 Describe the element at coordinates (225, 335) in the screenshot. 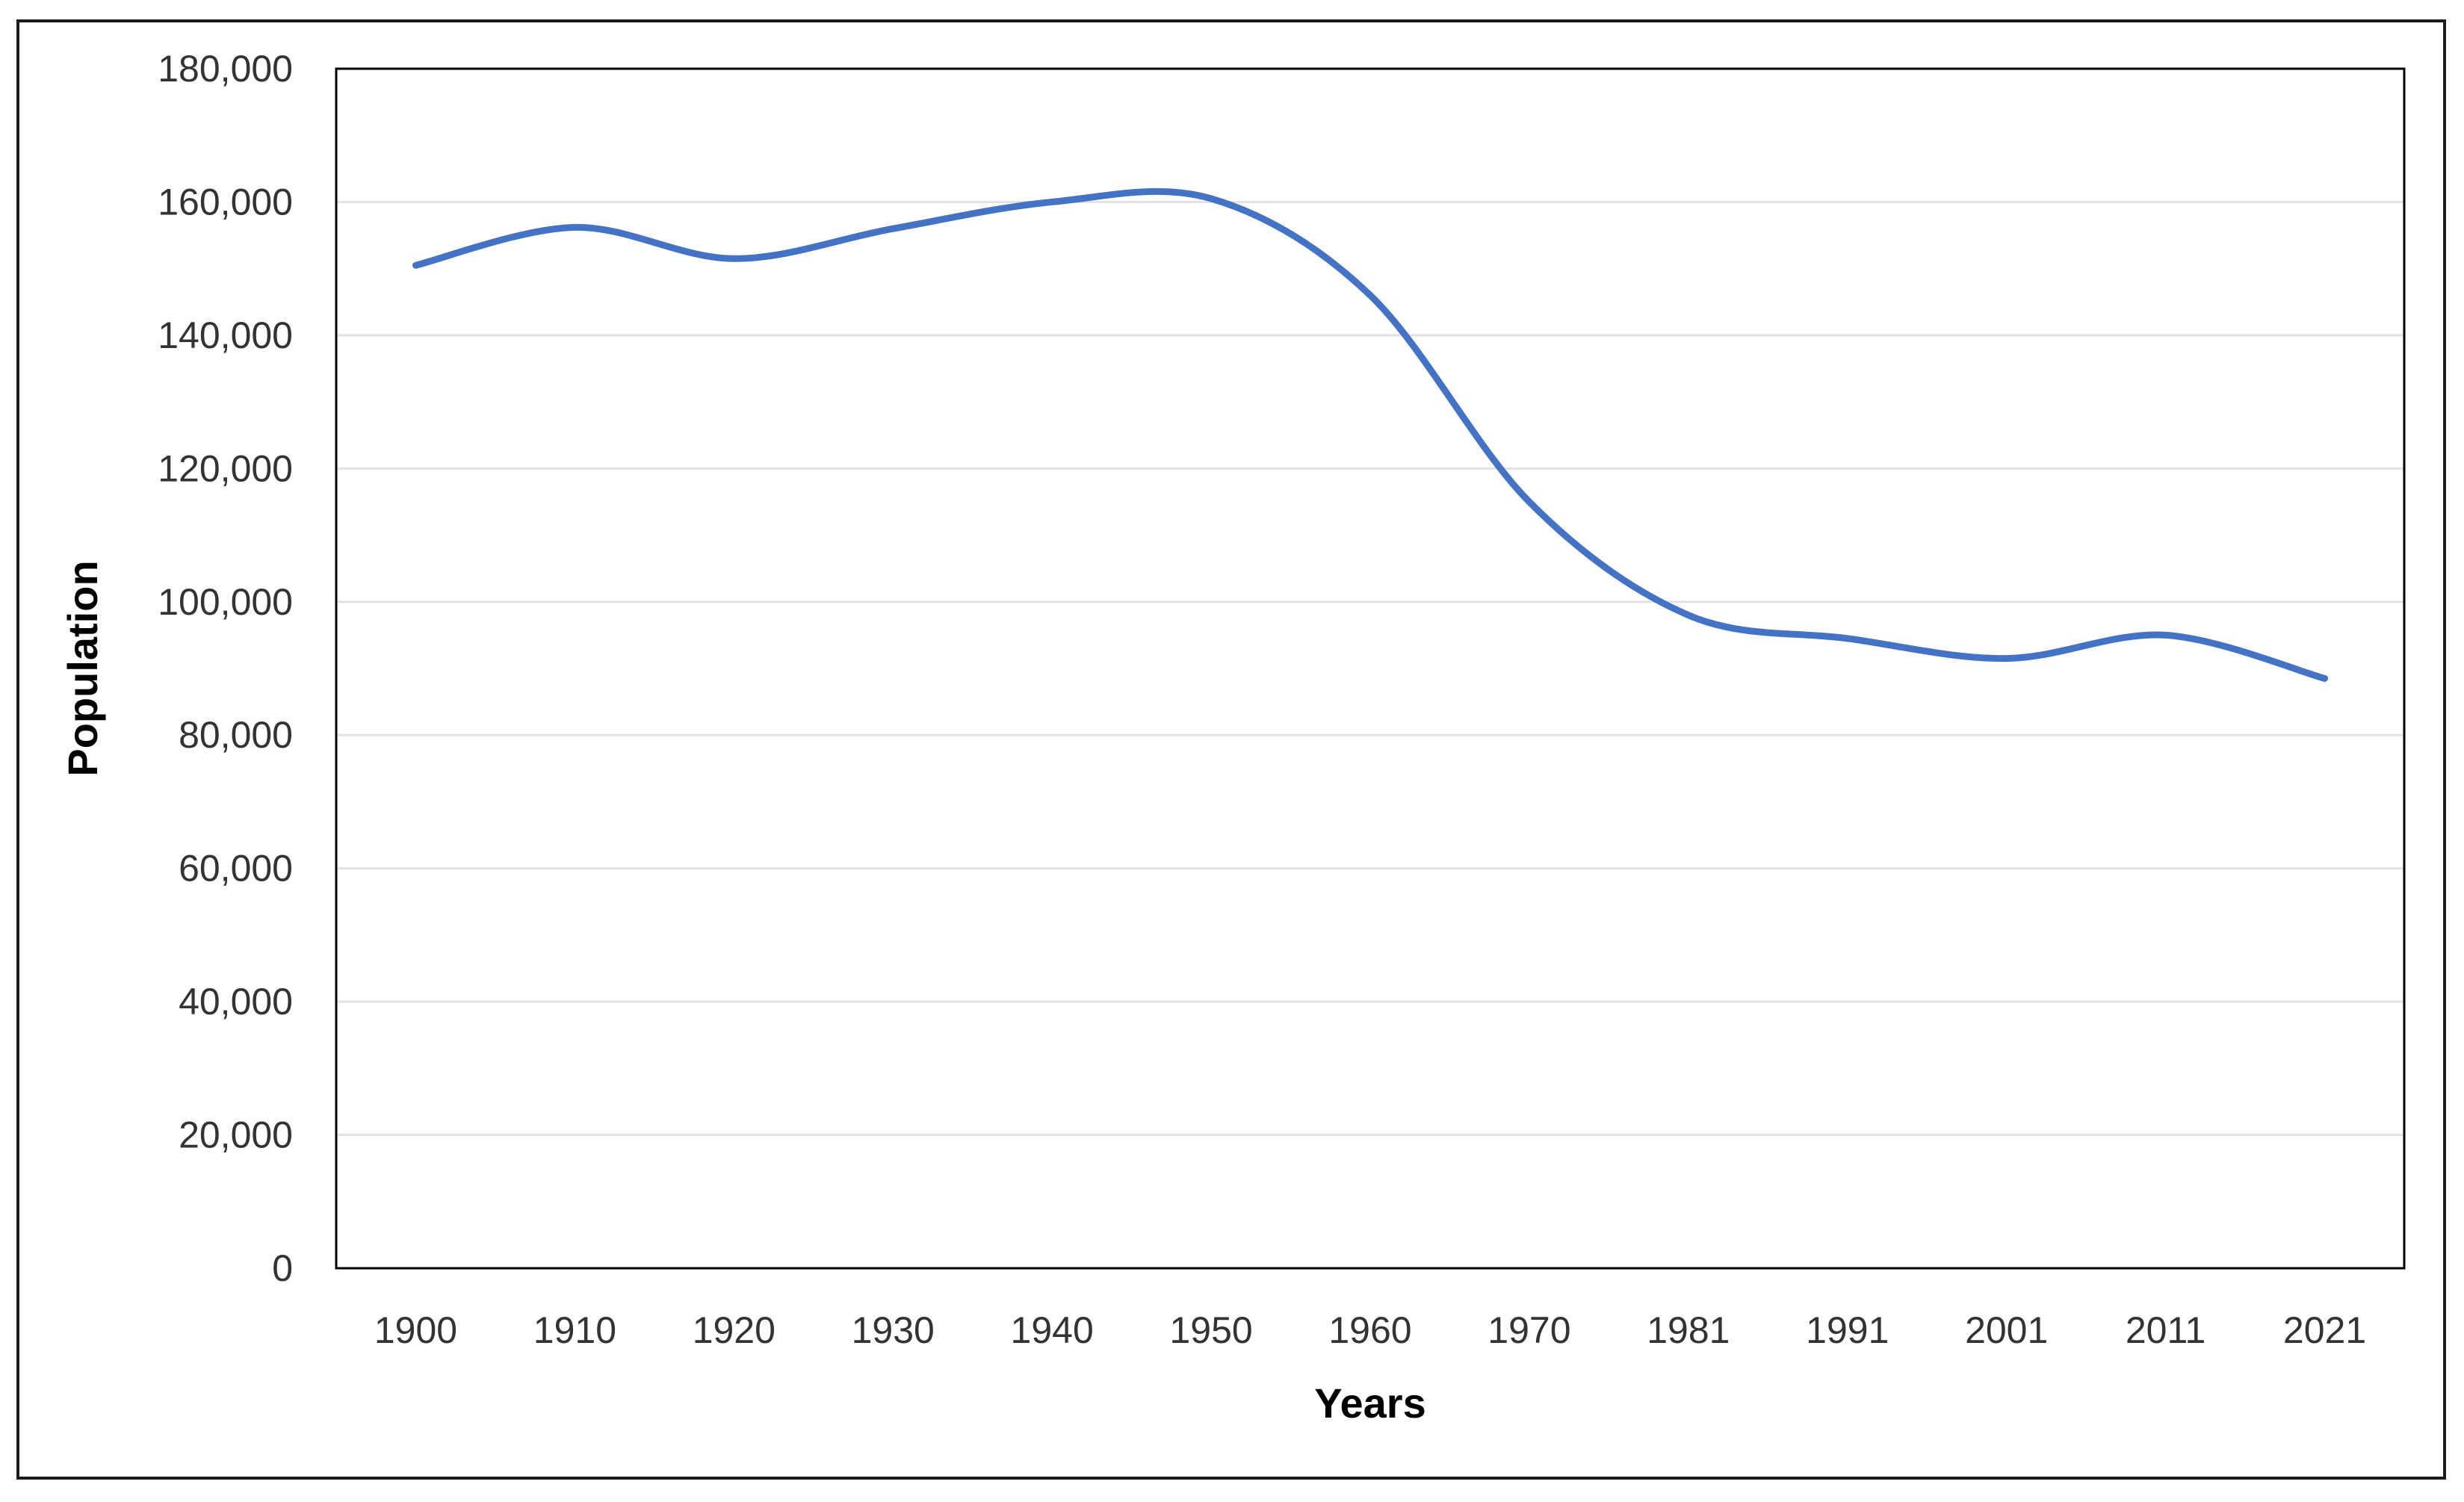

I see `y-tick-label: 140,000` at that location.